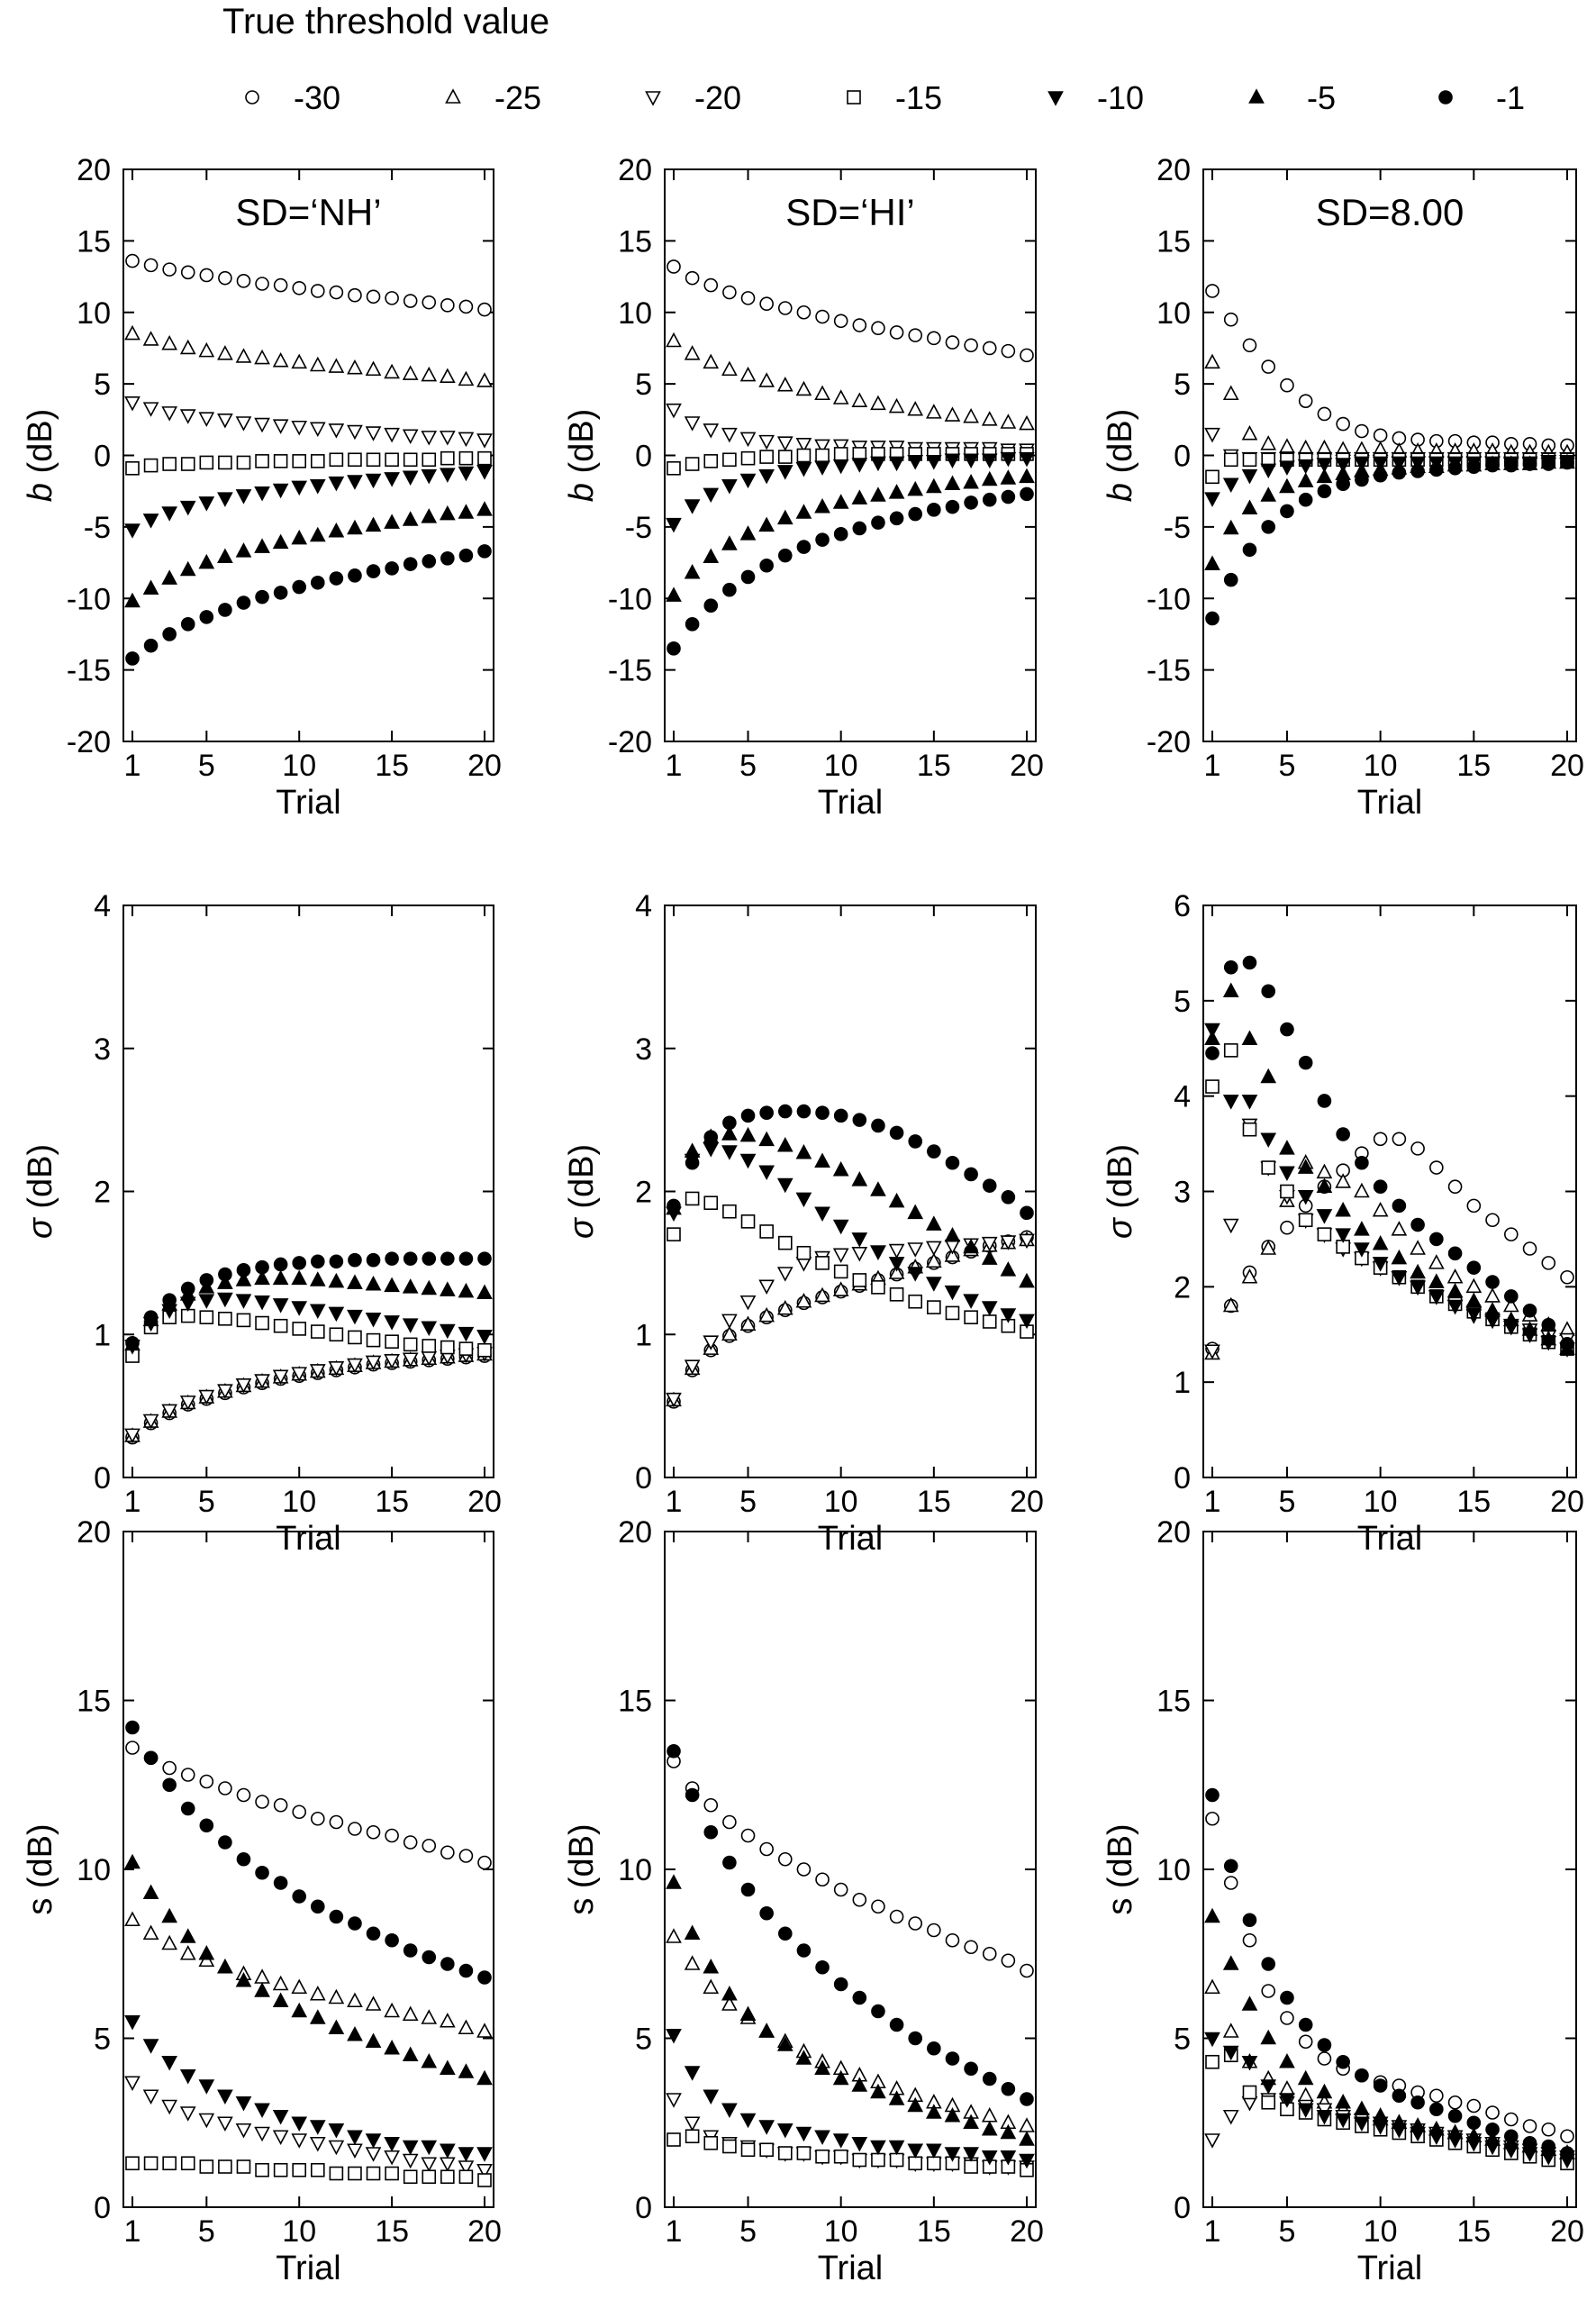  Describe the element at coordinates (1169, 599) in the screenshot. I see `y-tick-label: -10` at that location.